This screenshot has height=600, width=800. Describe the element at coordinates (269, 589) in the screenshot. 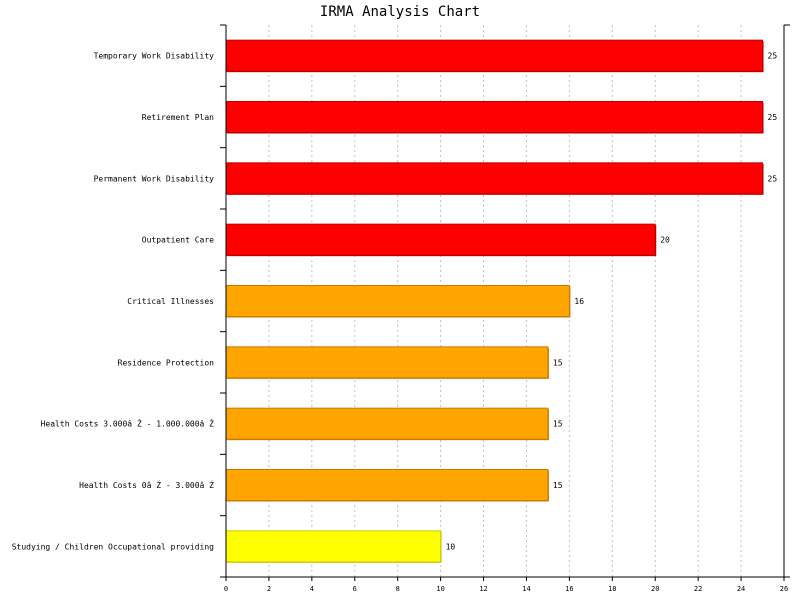

I see `x-tick-label: 2` at that location.